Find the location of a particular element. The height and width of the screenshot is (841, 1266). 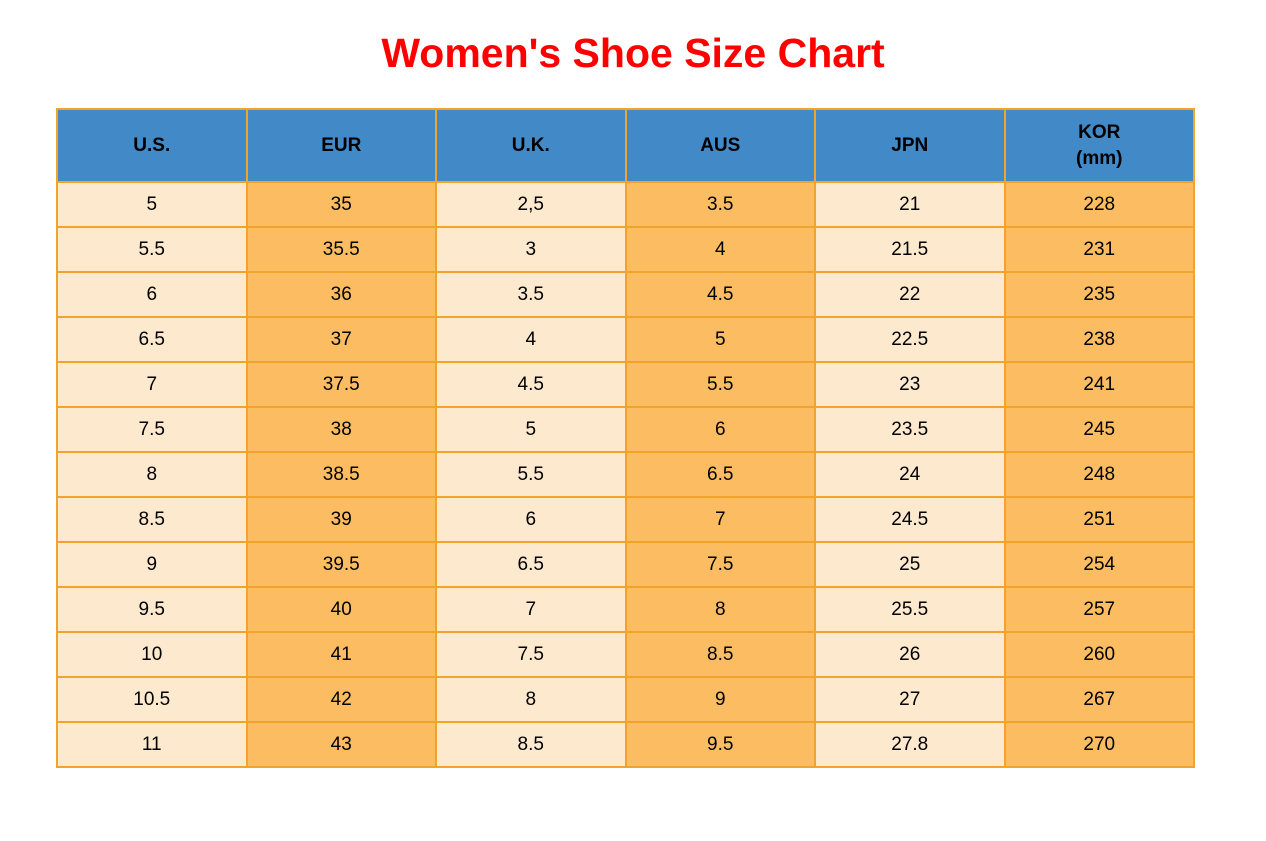

column-header-label: EUR is located at coordinates (341, 145).